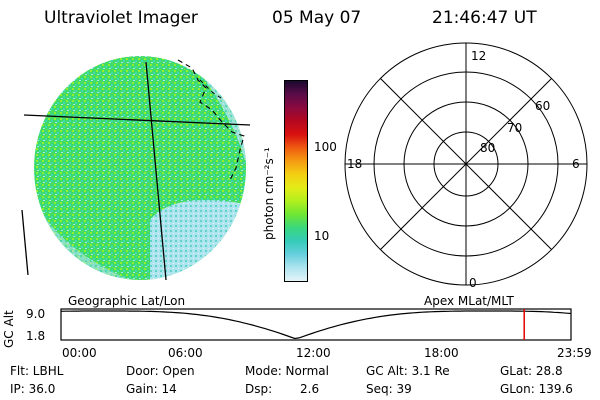 The width and height of the screenshot is (600, 400). Describe the element at coordinates (478, 56) in the screenshot. I see `mlt-label-12: 12` at that location.